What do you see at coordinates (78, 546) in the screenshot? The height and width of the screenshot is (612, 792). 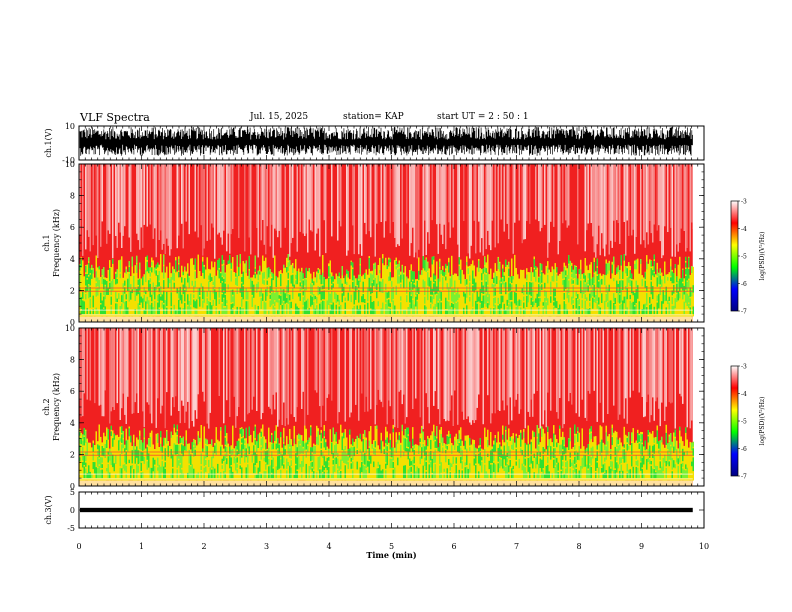 I see `xtick-label: 0` at bounding box center [78, 546].